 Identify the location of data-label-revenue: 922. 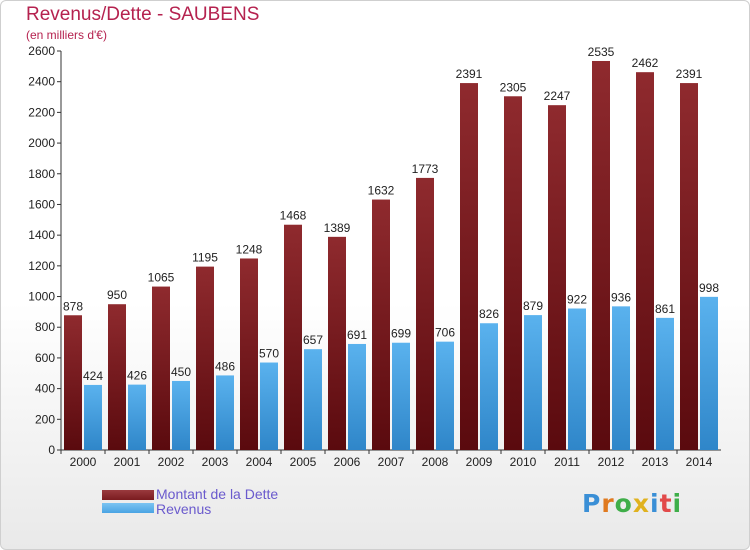
(577, 300).